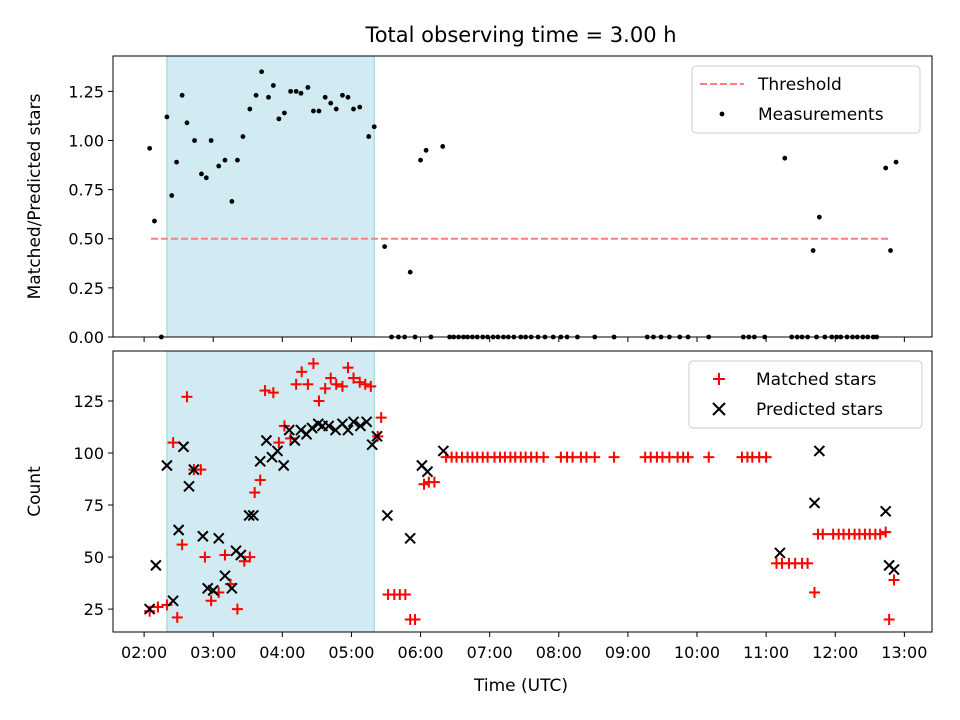 The width and height of the screenshot is (960, 720). Describe the element at coordinates (90, 214) in the screenshot. I see `top-y-ticks: 0.00 0.25 0.50 0.75 1.00 1.25` at that location.